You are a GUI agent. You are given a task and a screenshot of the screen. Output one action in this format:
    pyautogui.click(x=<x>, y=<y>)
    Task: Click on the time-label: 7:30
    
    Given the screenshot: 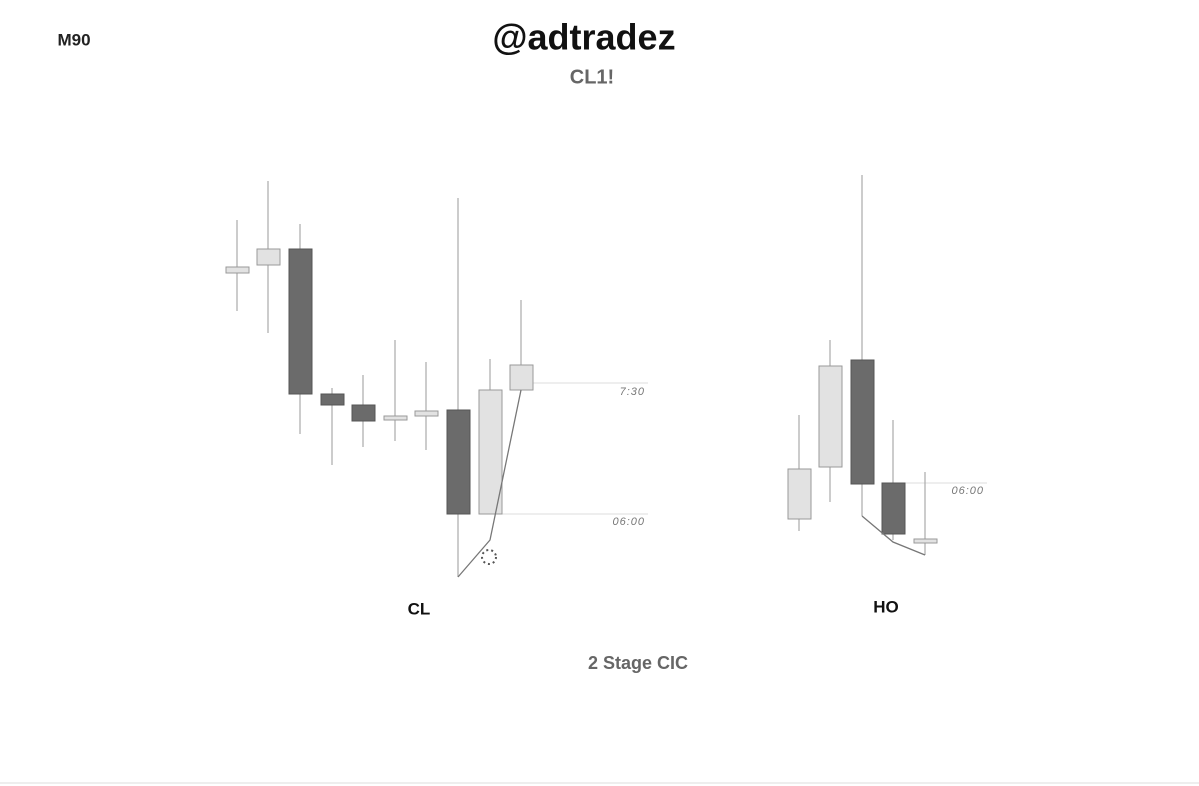 What is the action you would take?
    pyautogui.click(x=632, y=392)
    